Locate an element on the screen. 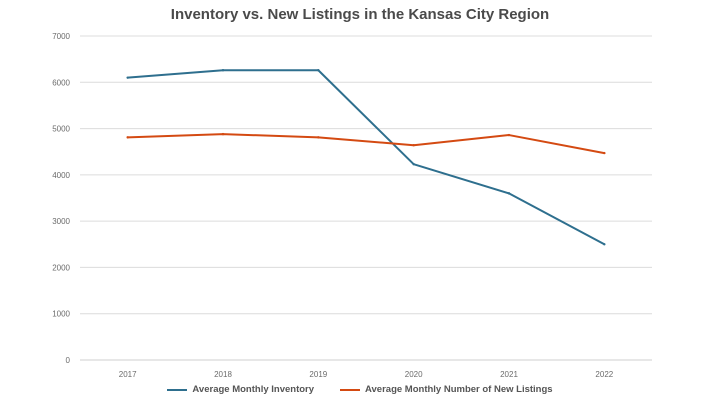 This screenshot has height=405, width=720. data-point-s1-2018 is located at coordinates (223, 134).